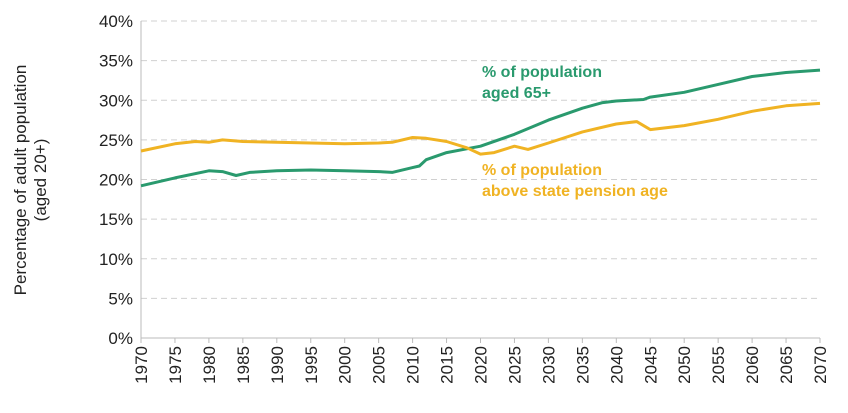  I want to click on series-line-above-state-pension-age, so click(480, 128).